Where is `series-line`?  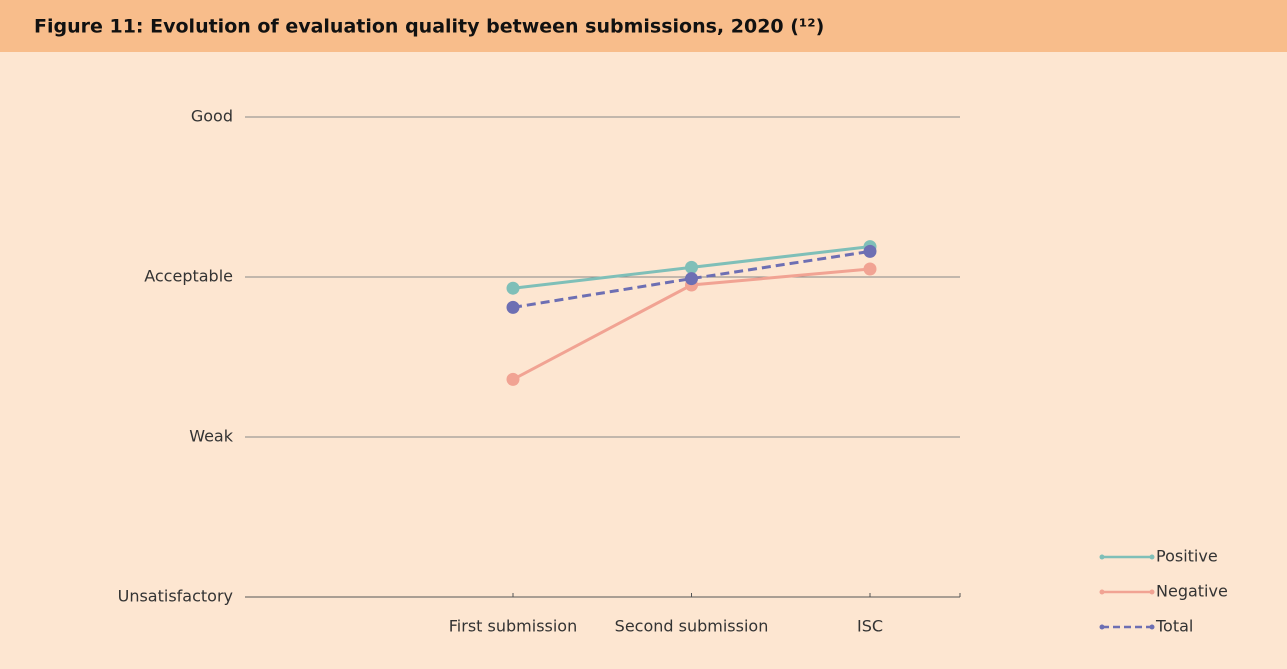
series-line is located at coordinates (691, 279).